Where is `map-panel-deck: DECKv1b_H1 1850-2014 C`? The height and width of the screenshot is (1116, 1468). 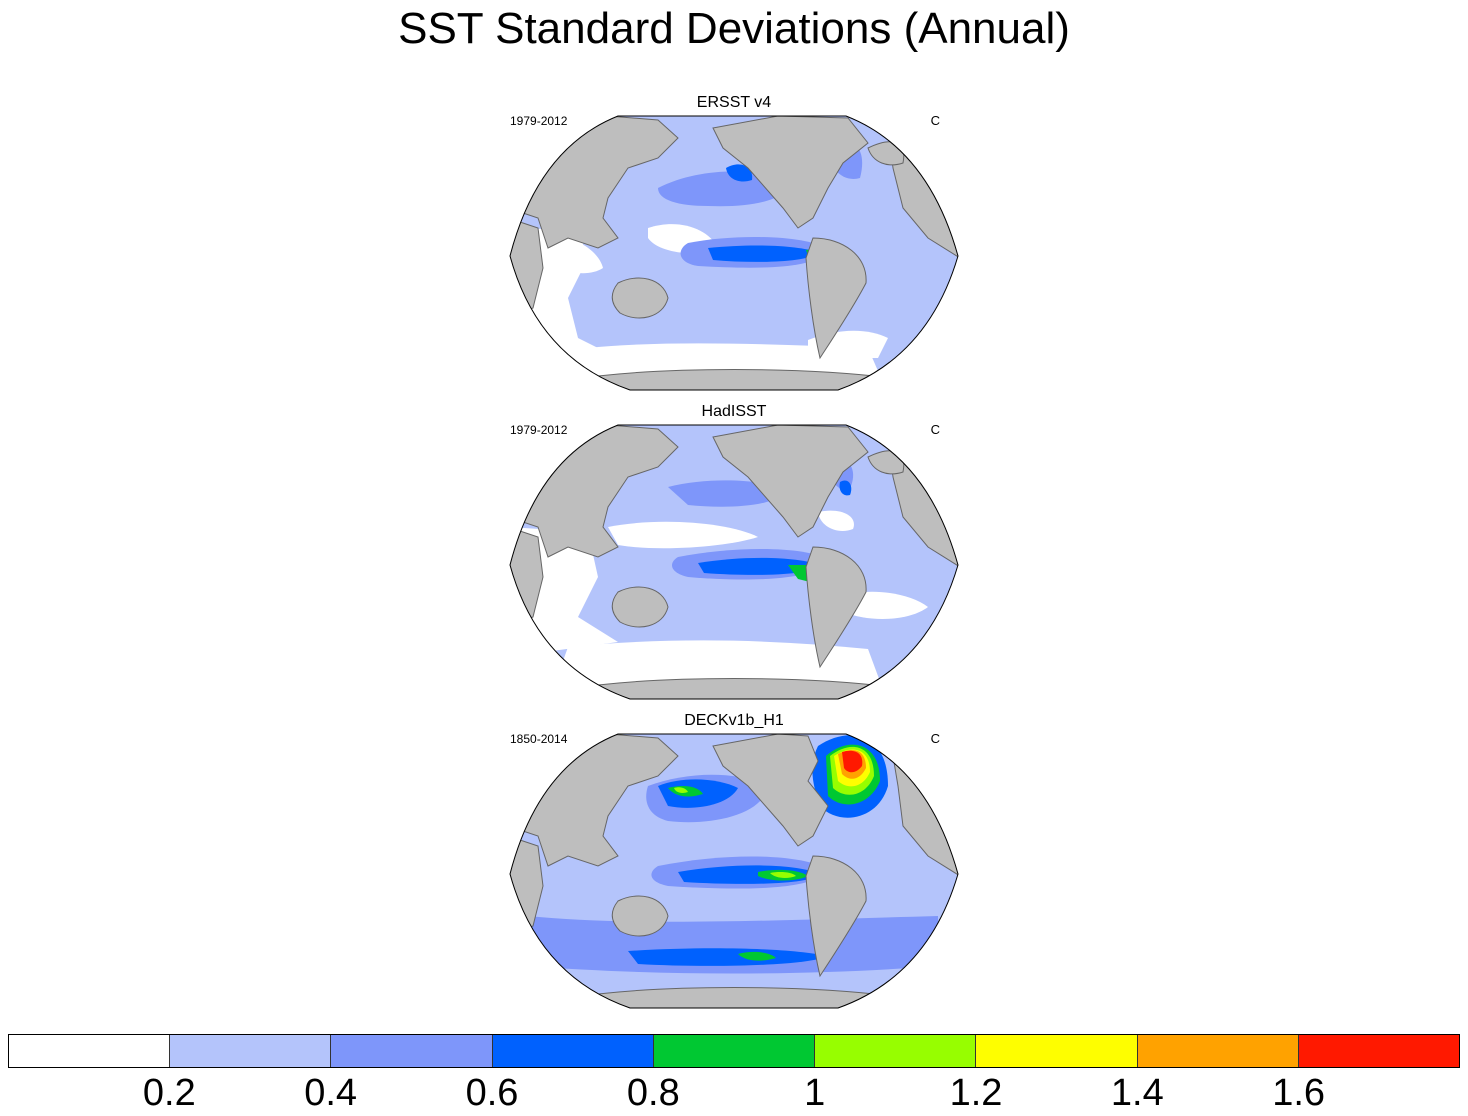 map-panel-deck: DECKv1b_H1 1850-2014 C is located at coordinates (734, 862).